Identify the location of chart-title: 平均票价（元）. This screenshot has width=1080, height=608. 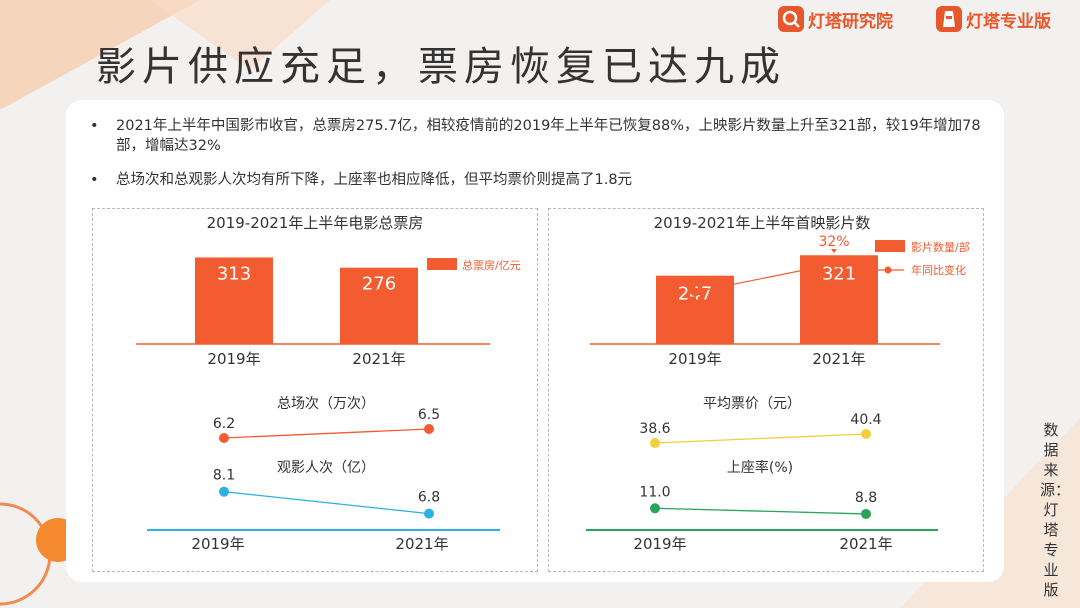
(752, 404).